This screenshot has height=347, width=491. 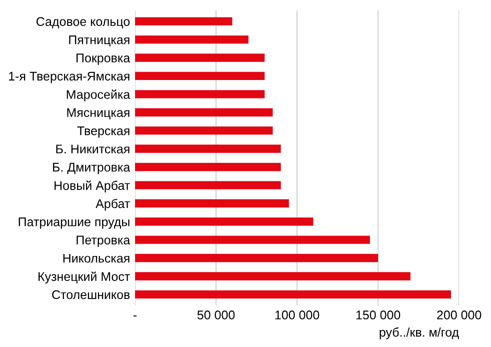 What do you see at coordinates (216, 315) in the screenshot?
I see `x-tick-label: 50 000` at bounding box center [216, 315].